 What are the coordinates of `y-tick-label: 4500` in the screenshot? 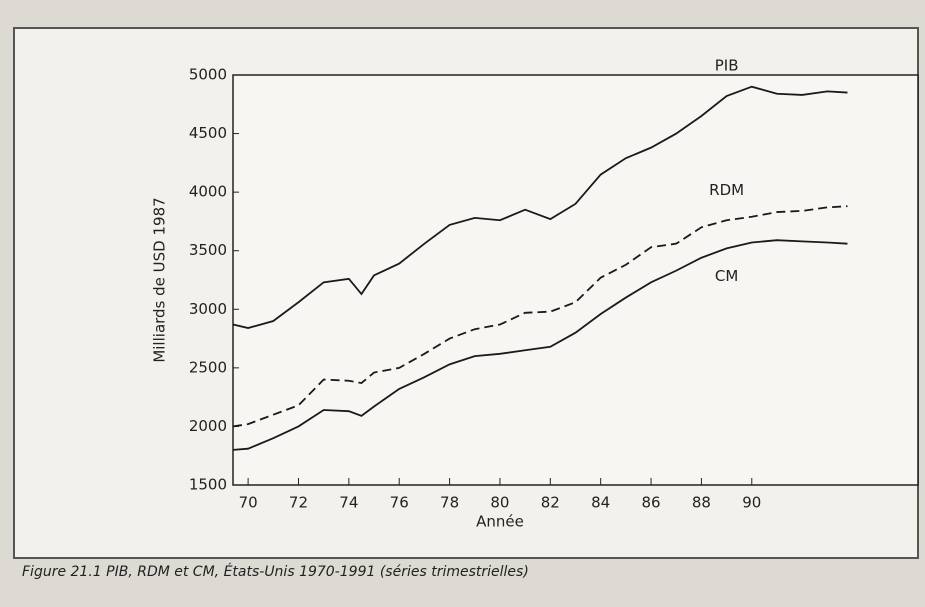 It's located at (208, 133).